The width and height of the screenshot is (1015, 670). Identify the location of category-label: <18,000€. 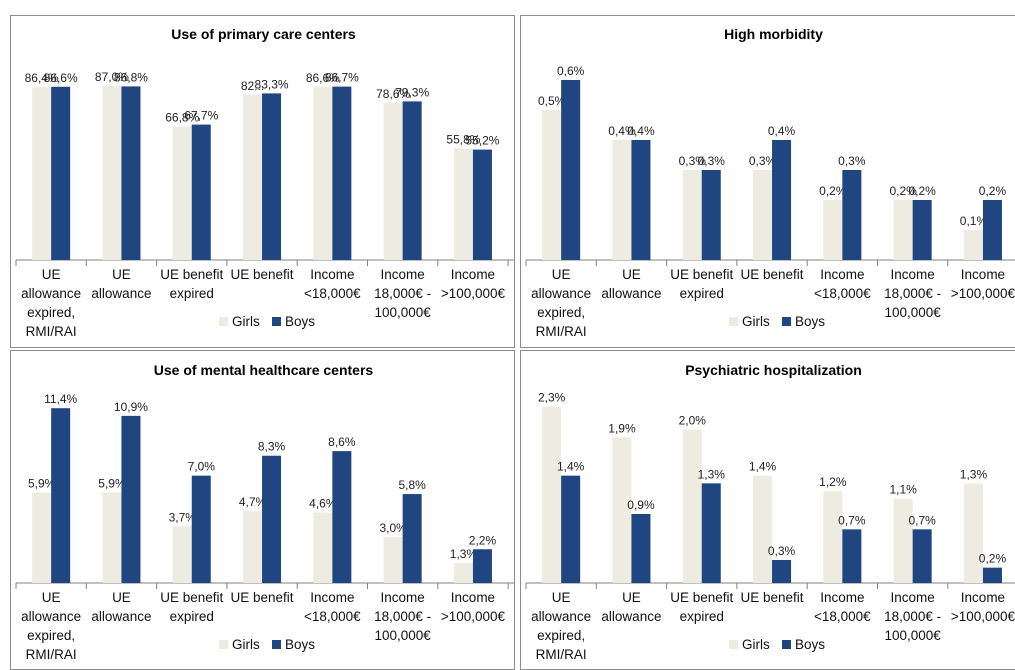
(332, 616).